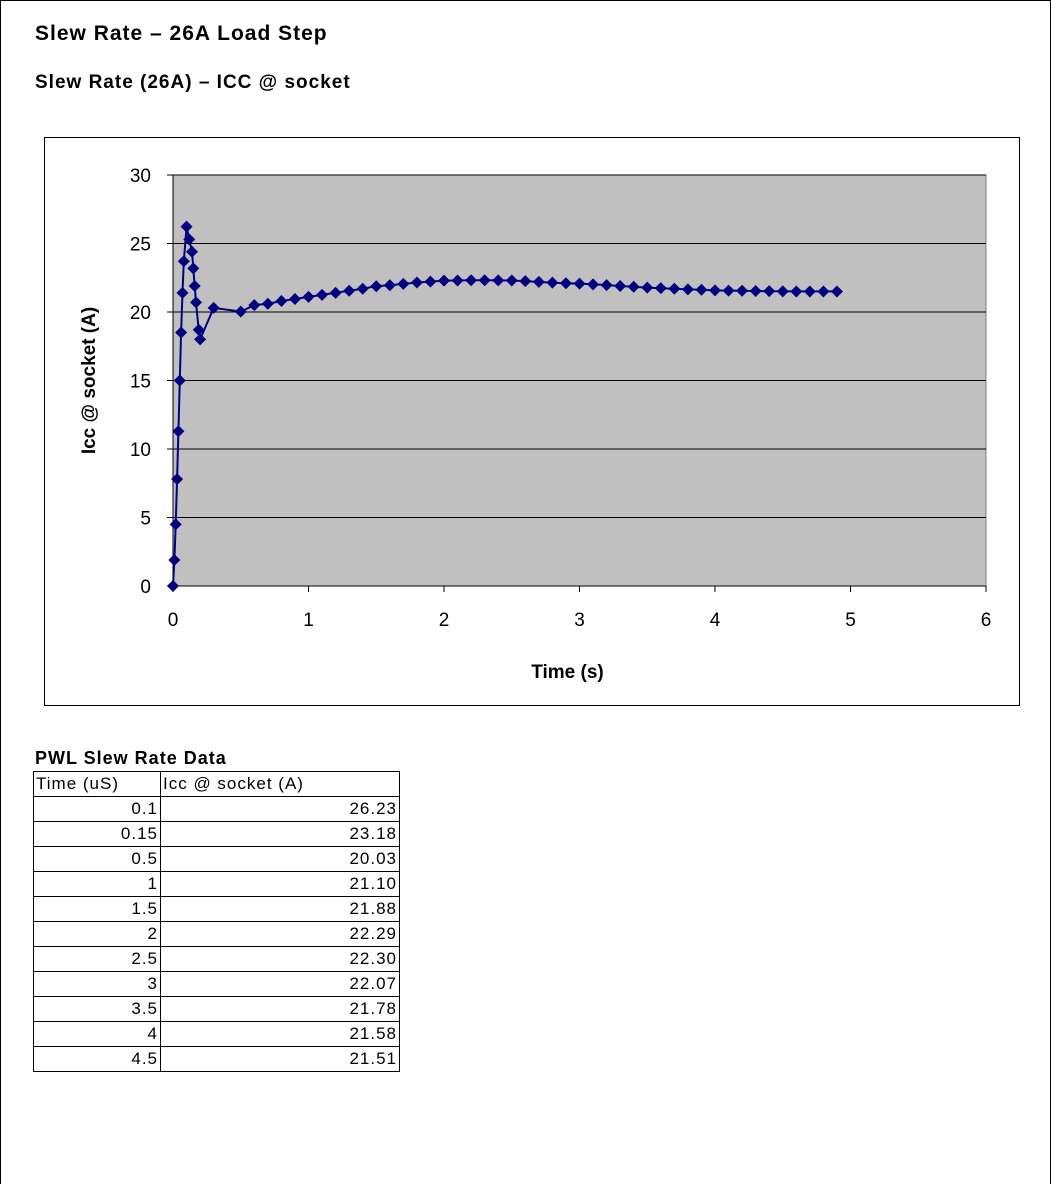 This screenshot has height=1184, width=1051. Describe the element at coordinates (140, 245) in the screenshot. I see `y-tick-label: 25` at that location.